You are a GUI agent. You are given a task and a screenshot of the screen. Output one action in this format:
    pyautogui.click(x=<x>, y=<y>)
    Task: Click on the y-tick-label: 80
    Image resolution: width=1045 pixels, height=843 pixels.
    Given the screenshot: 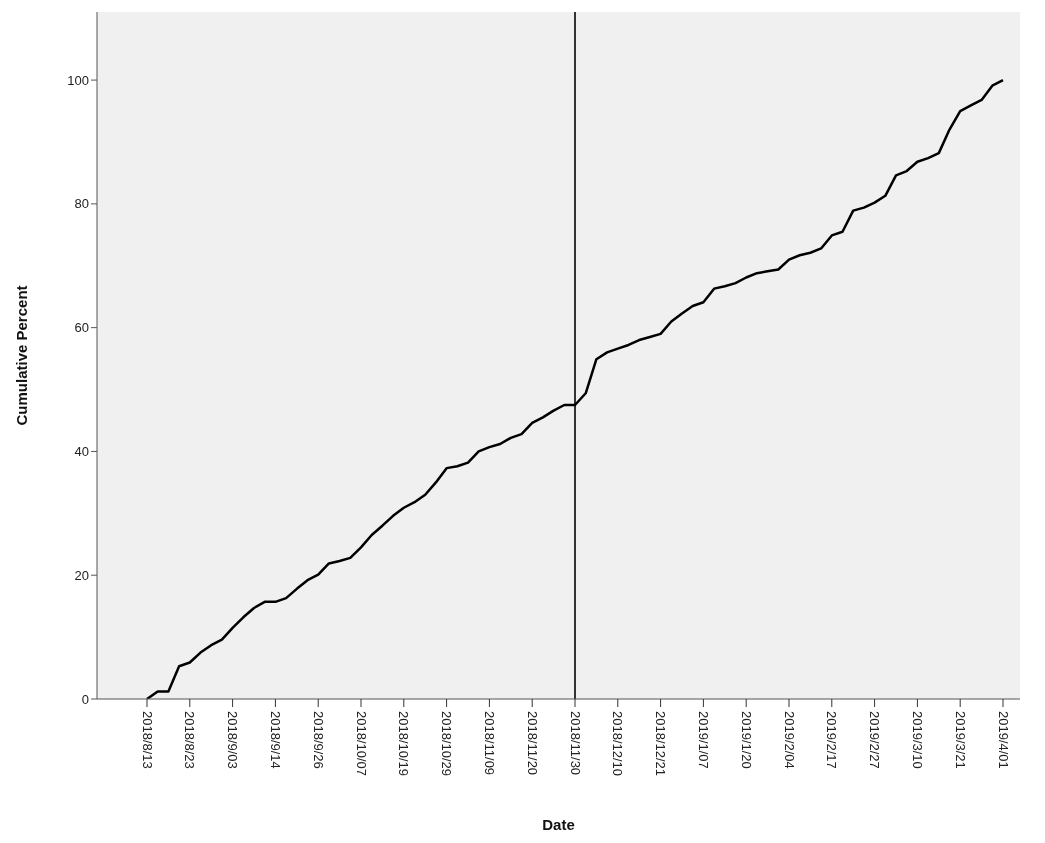 What is the action you would take?
    pyautogui.click(x=81, y=204)
    